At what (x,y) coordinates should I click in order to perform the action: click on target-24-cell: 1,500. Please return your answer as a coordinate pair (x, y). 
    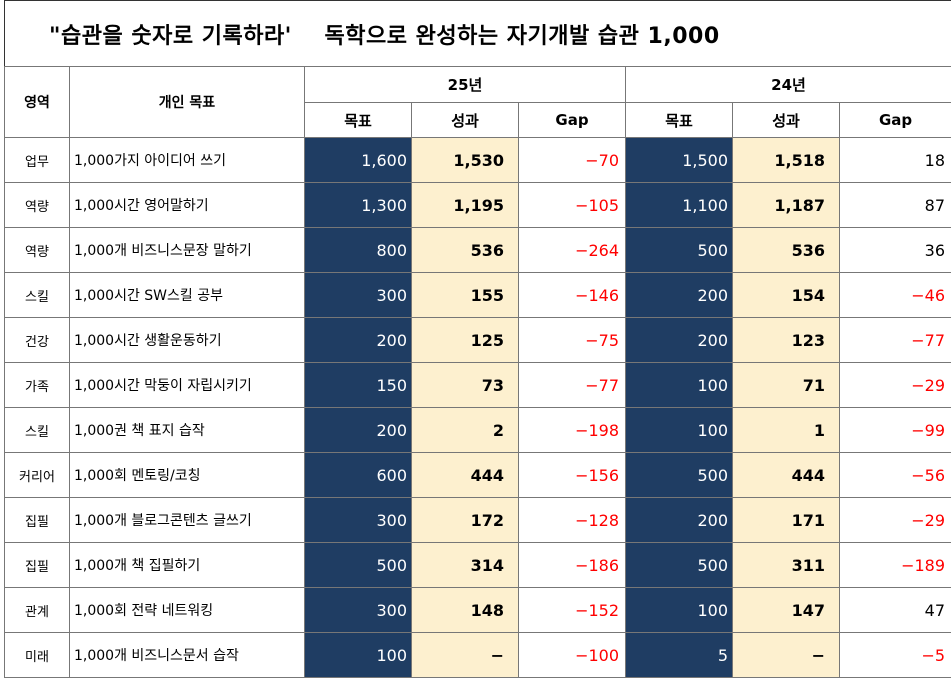
    Looking at the image, I should click on (679, 160).